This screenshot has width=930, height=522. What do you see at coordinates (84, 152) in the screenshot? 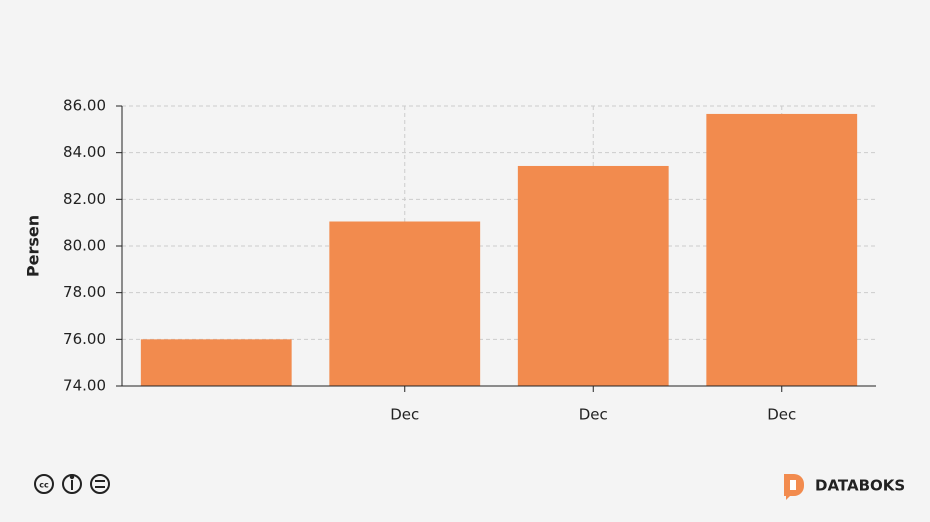
I see `y-tick-label: 84.00` at bounding box center [84, 152].